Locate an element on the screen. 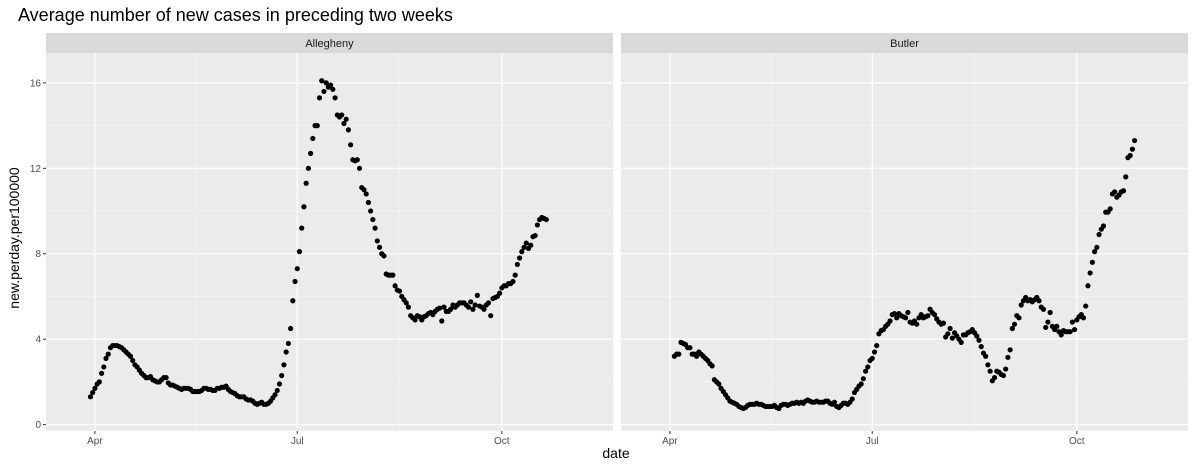 The width and height of the screenshot is (1195, 468). y-tick-label: 4 is located at coordinates (38, 340).